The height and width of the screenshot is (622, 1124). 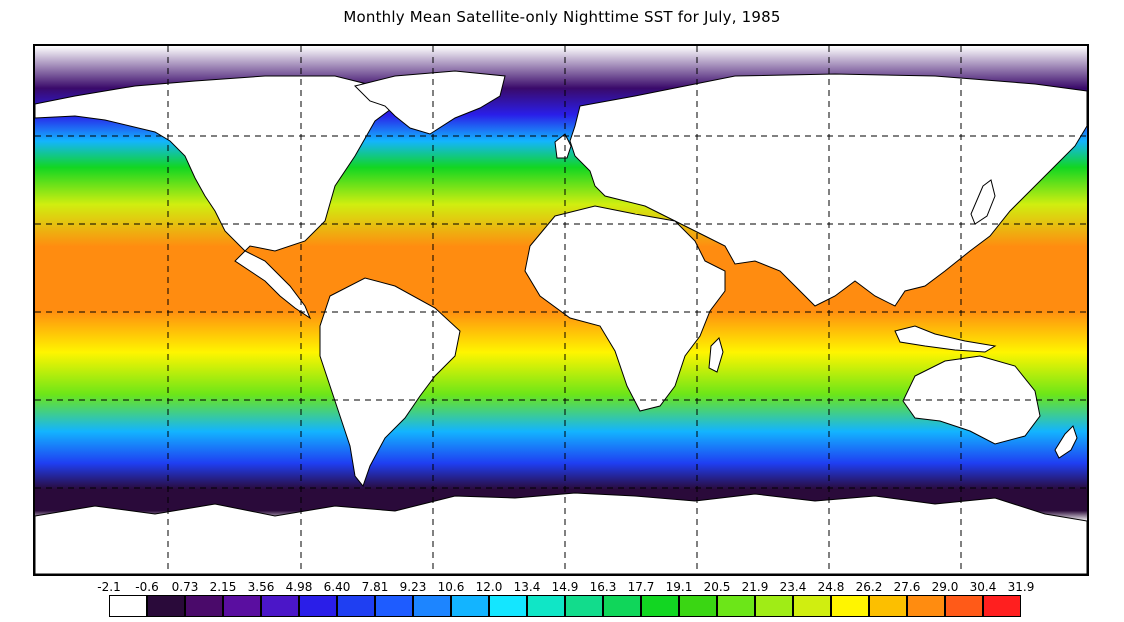 What do you see at coordinates (563, 146) in the screenshot?
I see `british-isles-land` at bounding box center [563, 146].